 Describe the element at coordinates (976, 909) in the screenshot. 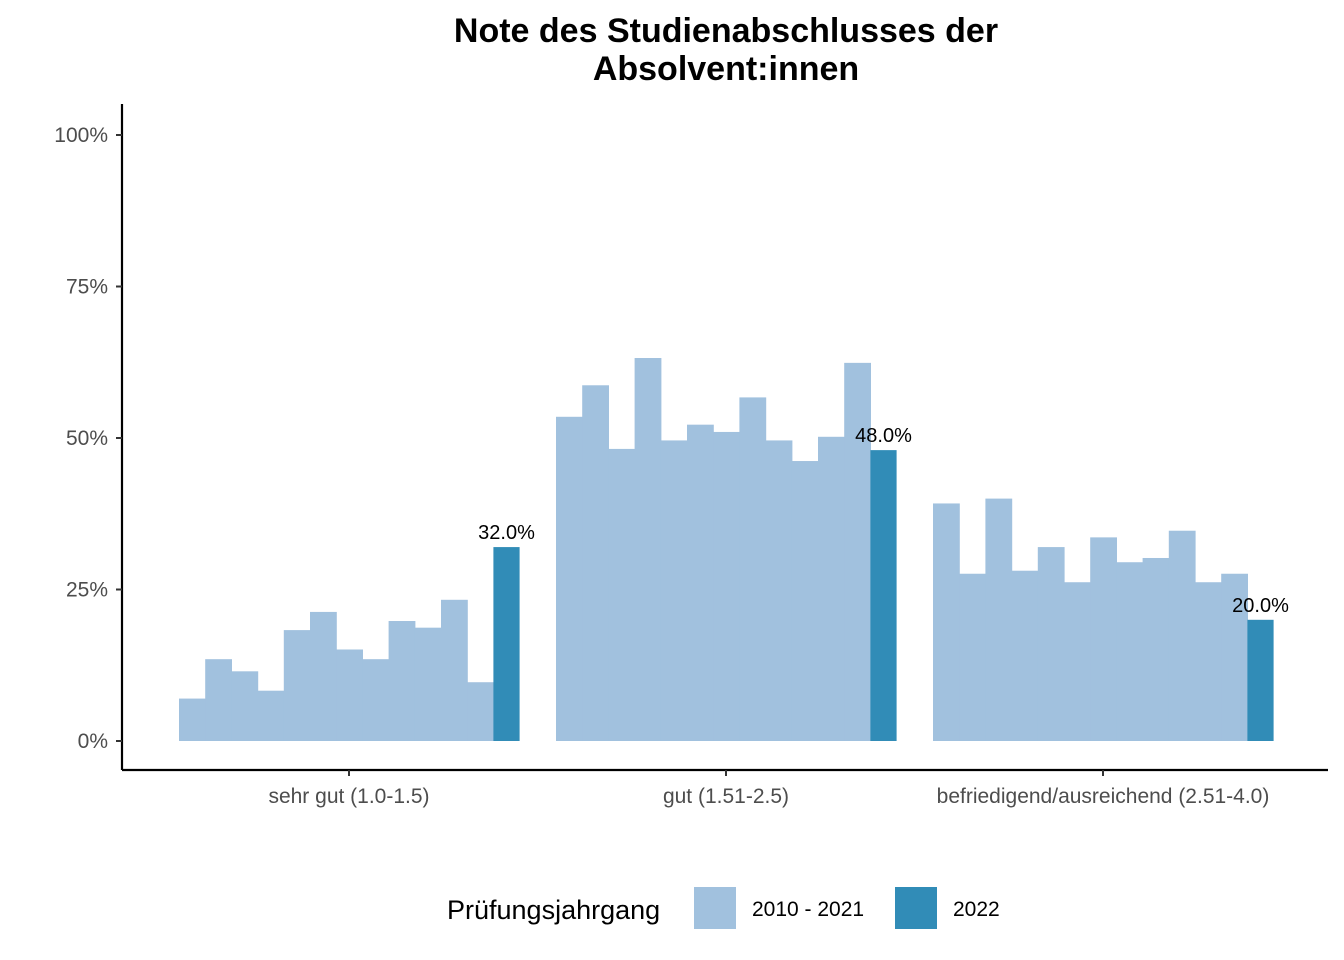

I see `legend-label: 2022` at that location.